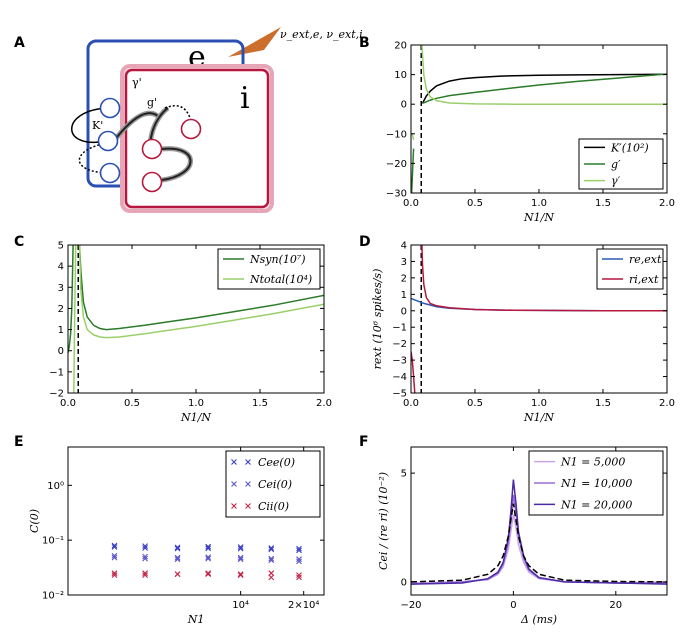 Image resolution: width=683 pixels, height=633 pixels. Describe the element at coordinates (399, 377) in the screenshot. I see `y-tick-label: −4` at that location.